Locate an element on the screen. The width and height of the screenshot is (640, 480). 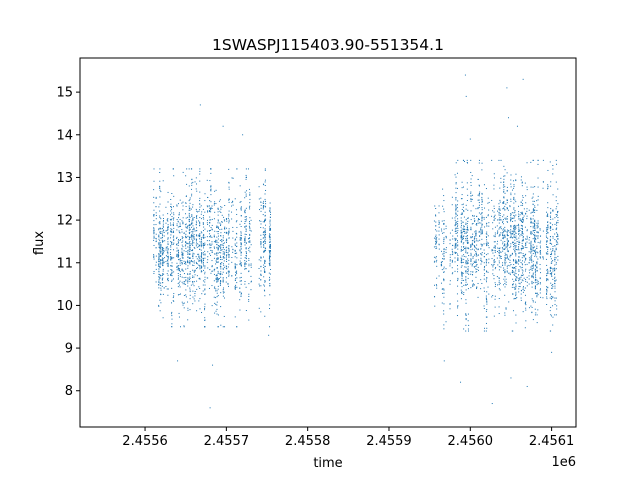
chart-title: 1SWASPJ115403.90-551354.1 is located at coordinates (328, 45).